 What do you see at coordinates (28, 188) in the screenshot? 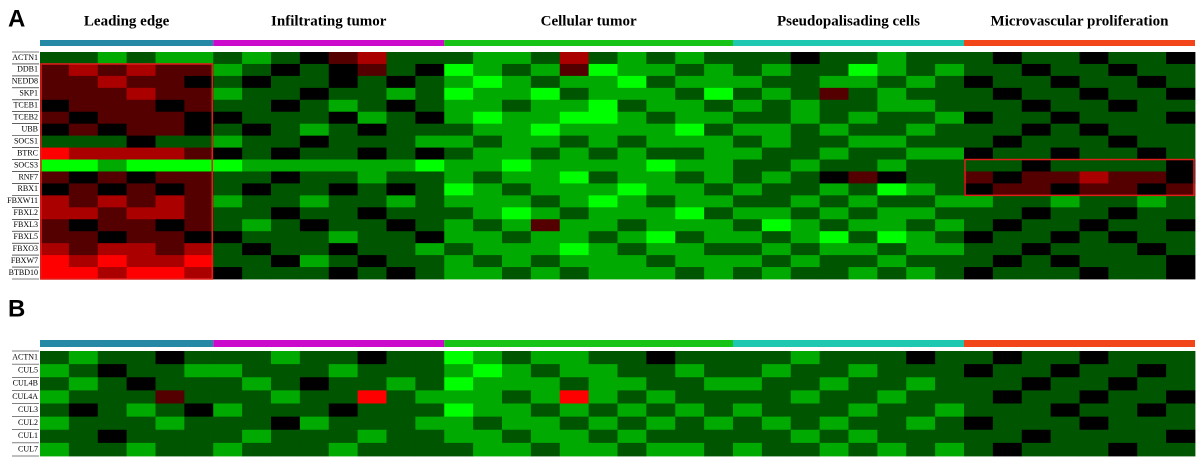
I see `row-label: RBX1` at bounding box center [28, 188].